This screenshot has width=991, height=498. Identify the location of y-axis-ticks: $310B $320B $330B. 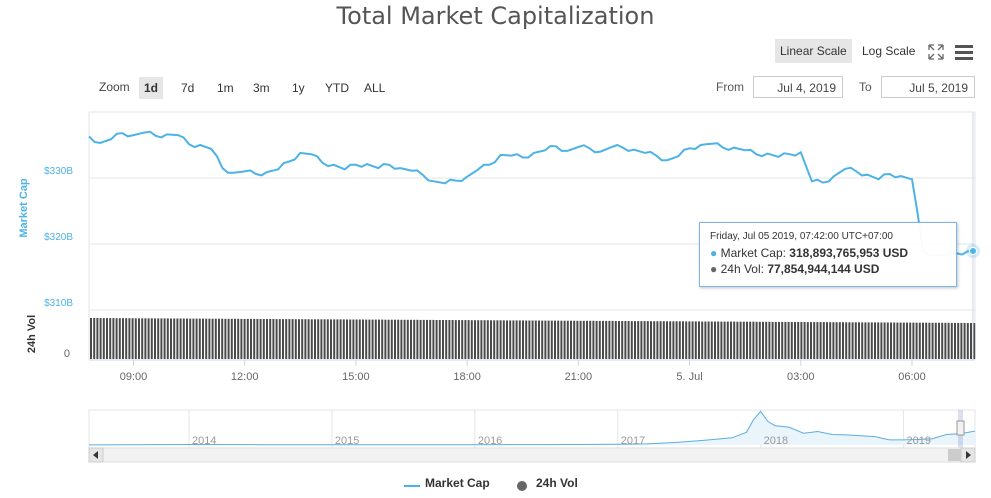
(58, 237).